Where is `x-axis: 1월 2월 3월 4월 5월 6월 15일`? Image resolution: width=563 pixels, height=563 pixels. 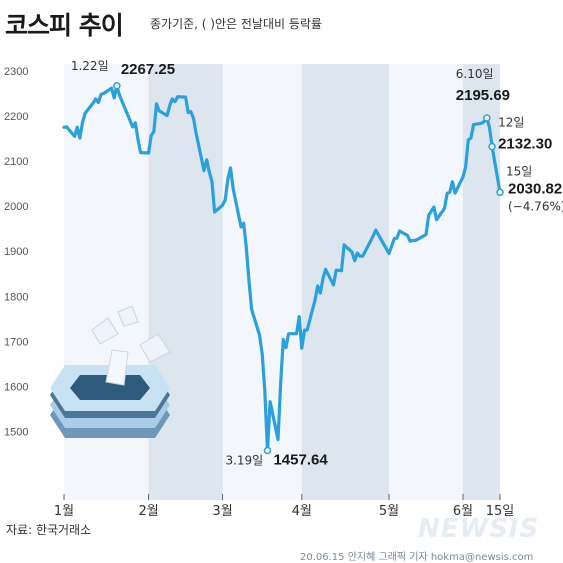 x-axis: 1월 2월 3월 4월 5월 6월 15일 is located at coordinates (284, 506).